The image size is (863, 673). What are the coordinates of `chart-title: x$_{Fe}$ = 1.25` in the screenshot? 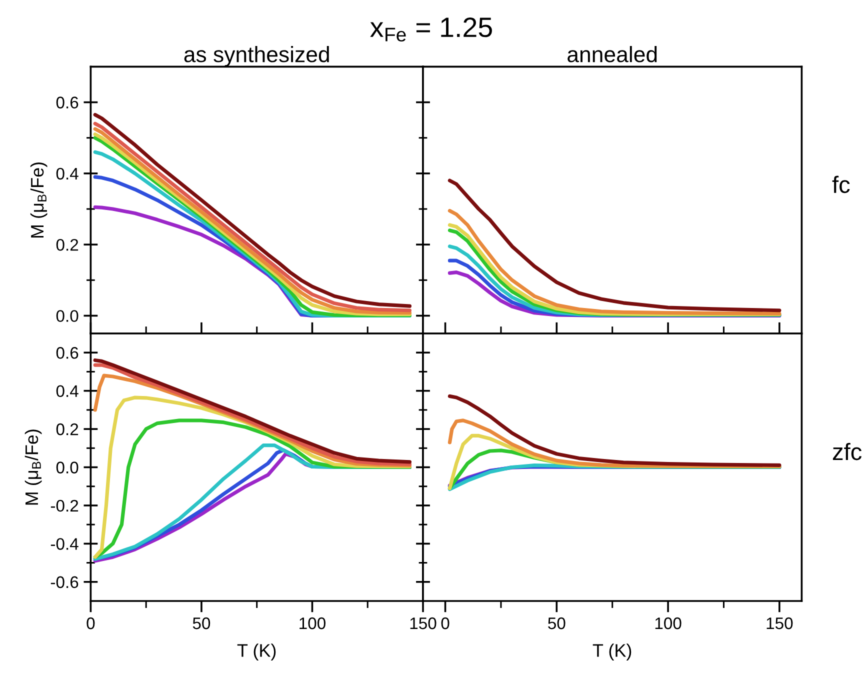 It's located at (431, 30).